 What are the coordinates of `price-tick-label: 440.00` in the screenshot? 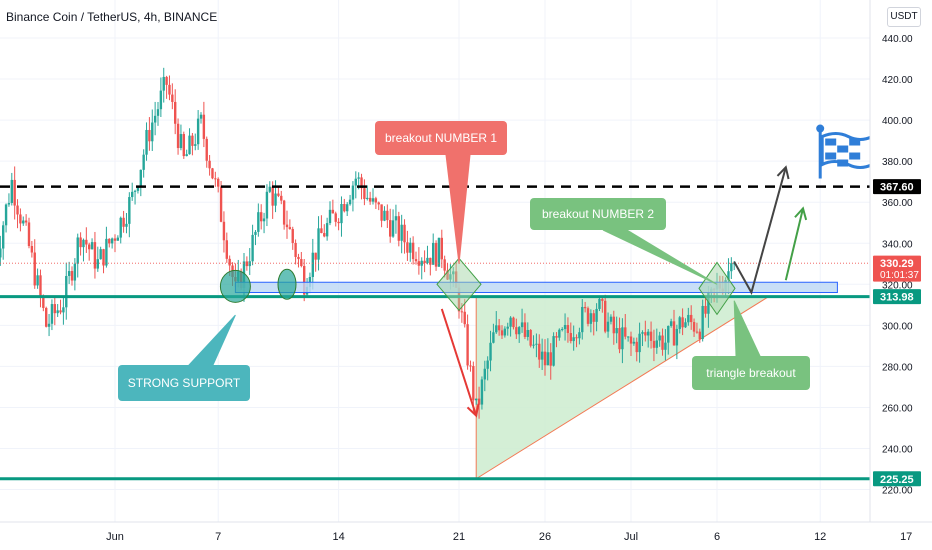 It's located at (897, 39).